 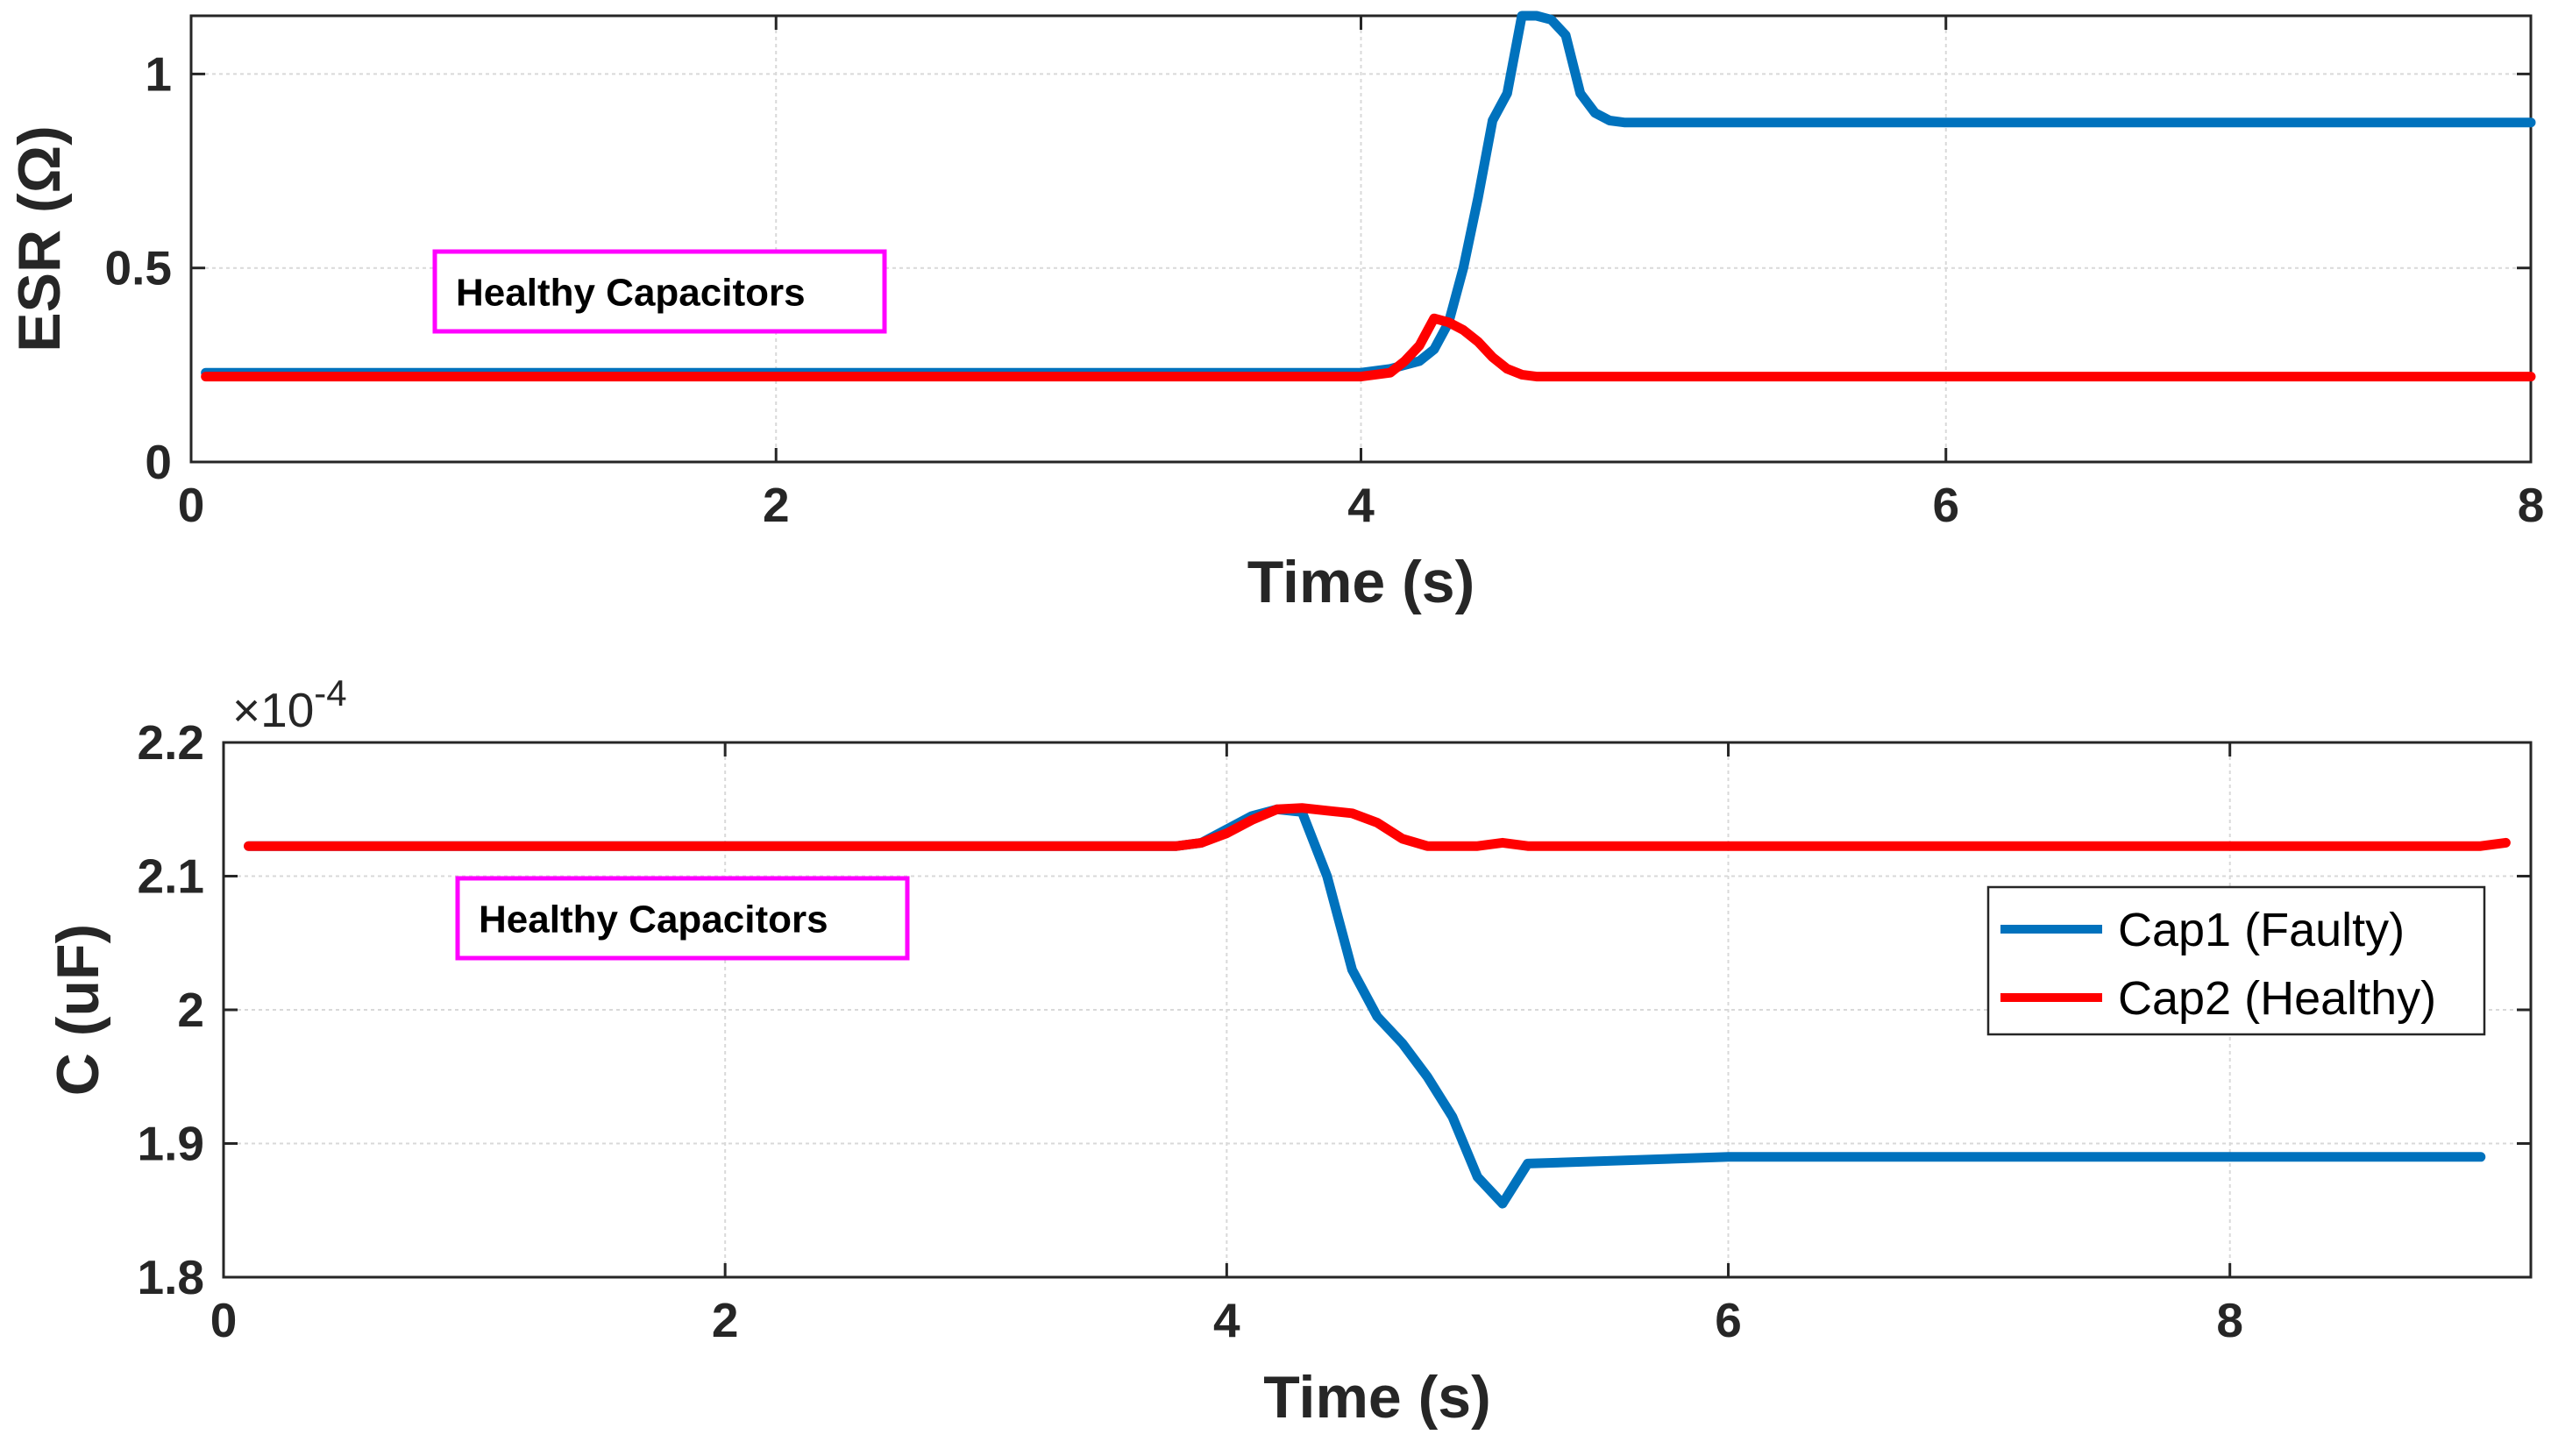 What do you see at coordinates (2229, 1320) in the screenshot?
I see `cap-x-tick-label-4: 8` at bounding box center [2229, 1320].